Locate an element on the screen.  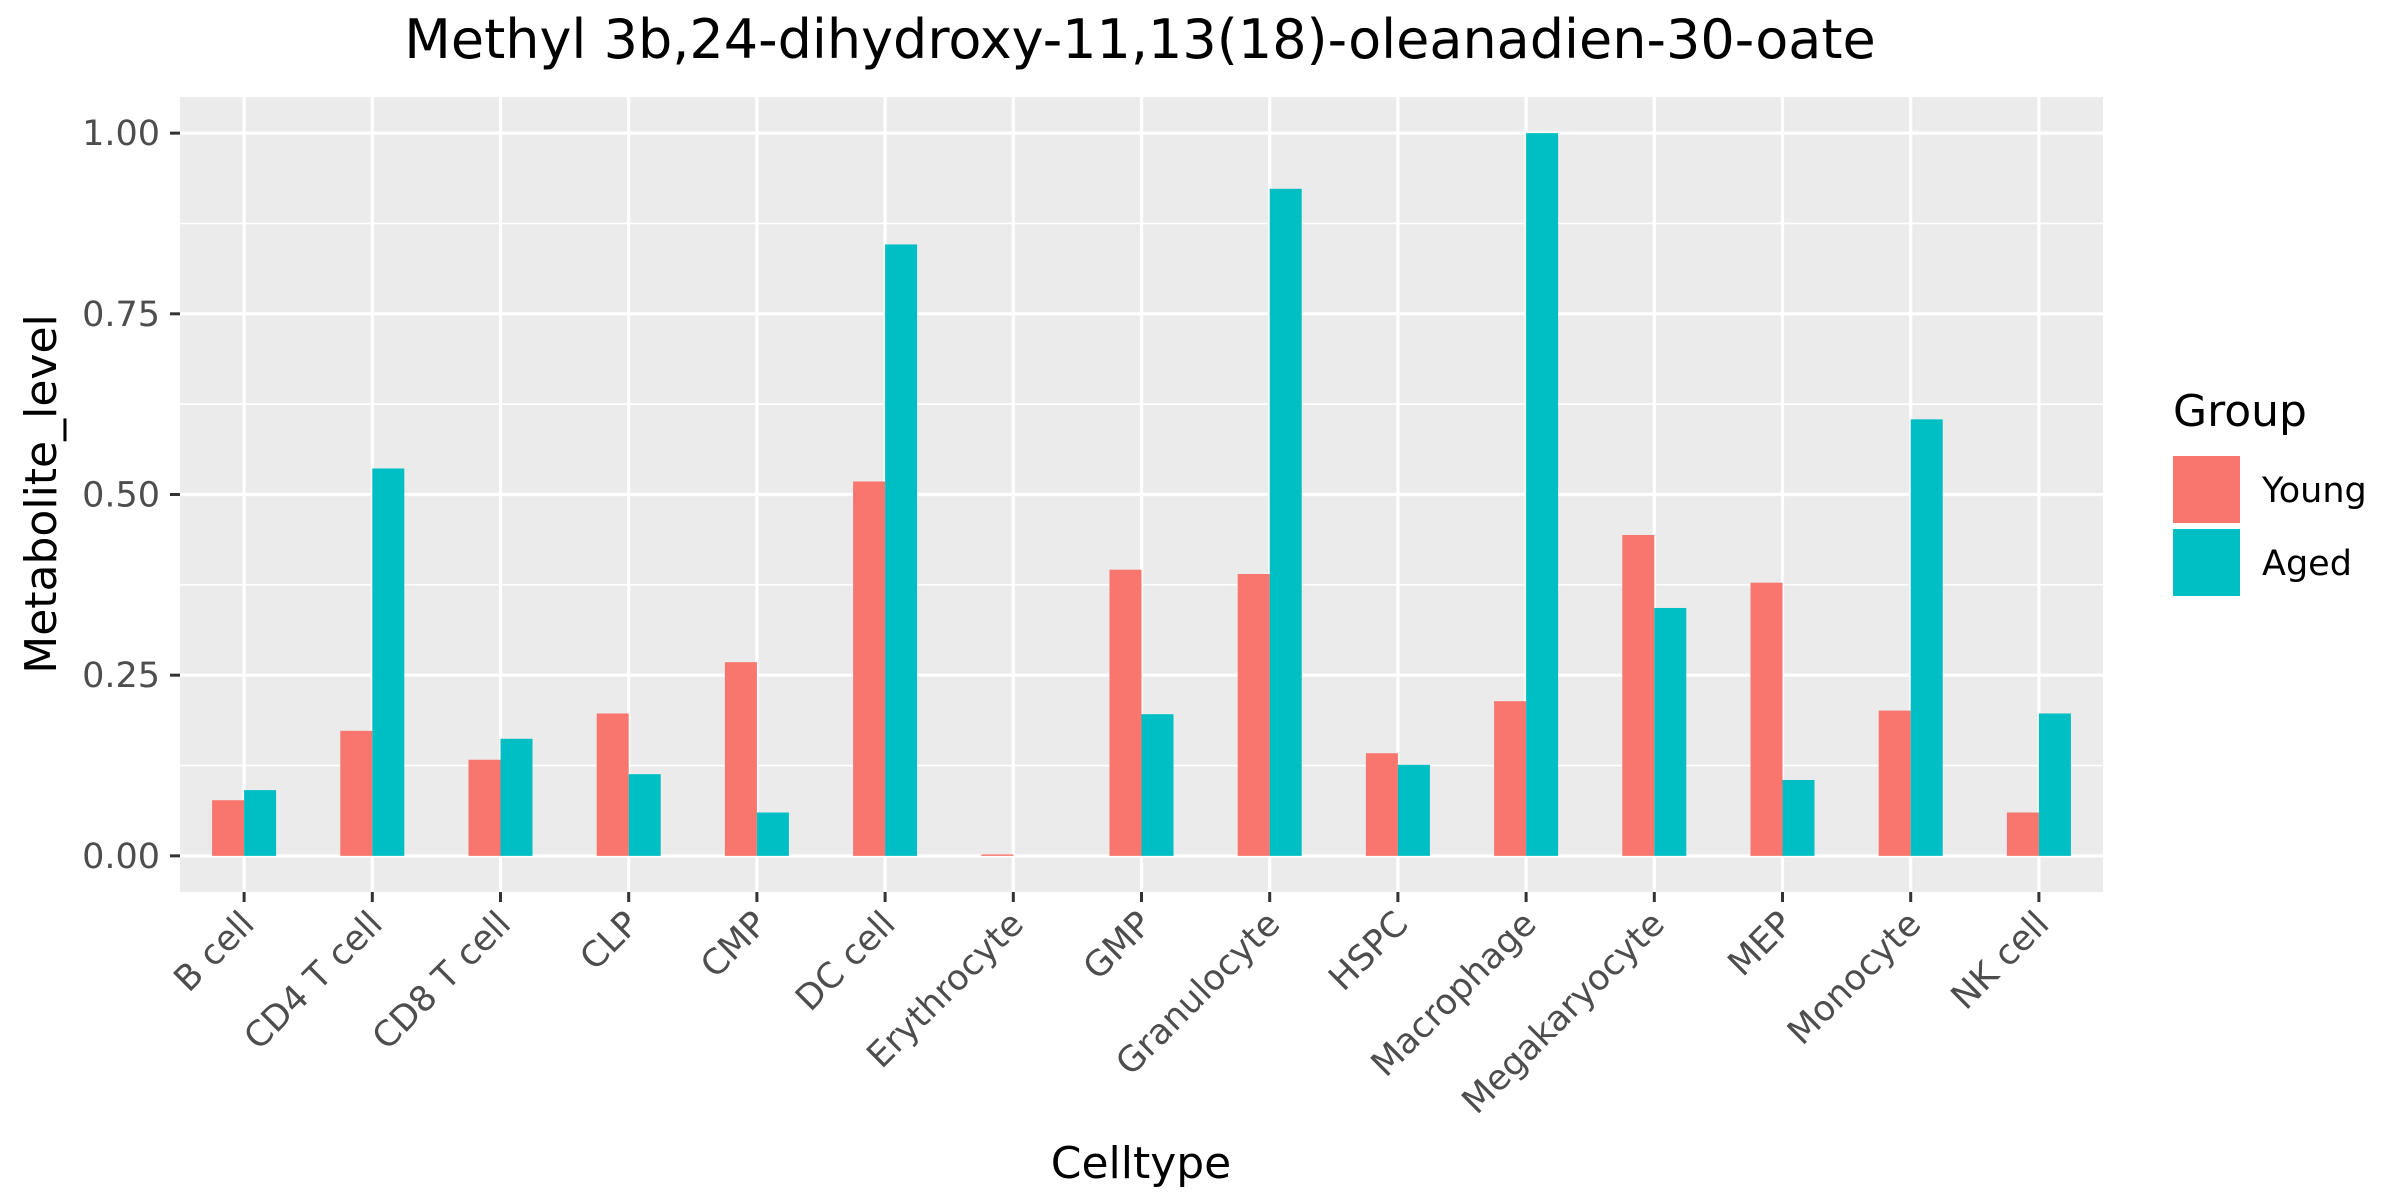
y-axis-title: Metabolite_level is located at coordinates (41, 494).